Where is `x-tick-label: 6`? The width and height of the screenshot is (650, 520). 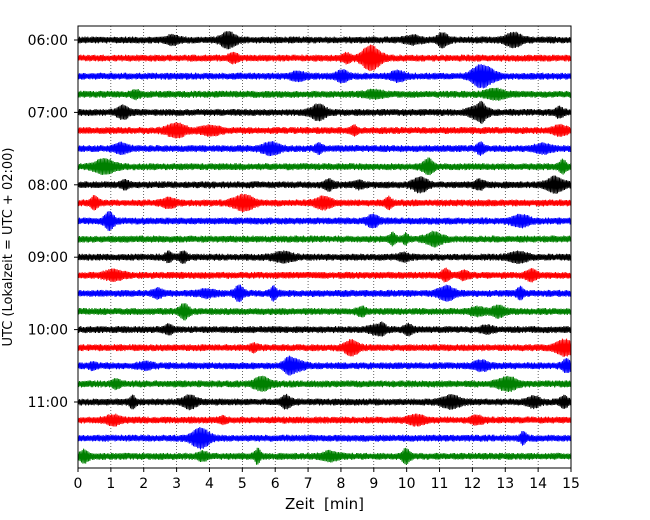
x-tick-label: 6 is located at coordinates (275, 484).